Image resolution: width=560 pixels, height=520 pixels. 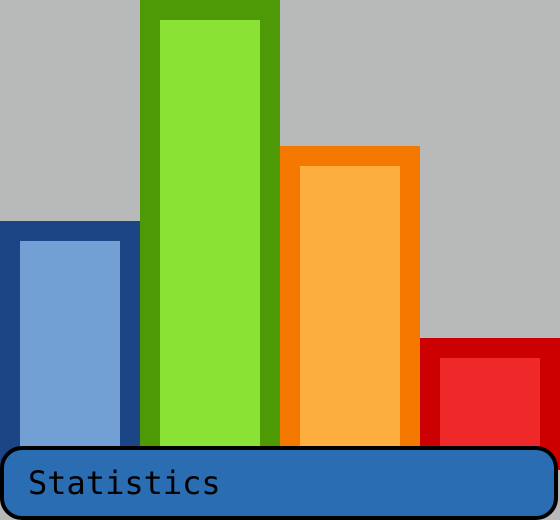 I want to click on bar-blue-fill, so click(x=70, y=355).